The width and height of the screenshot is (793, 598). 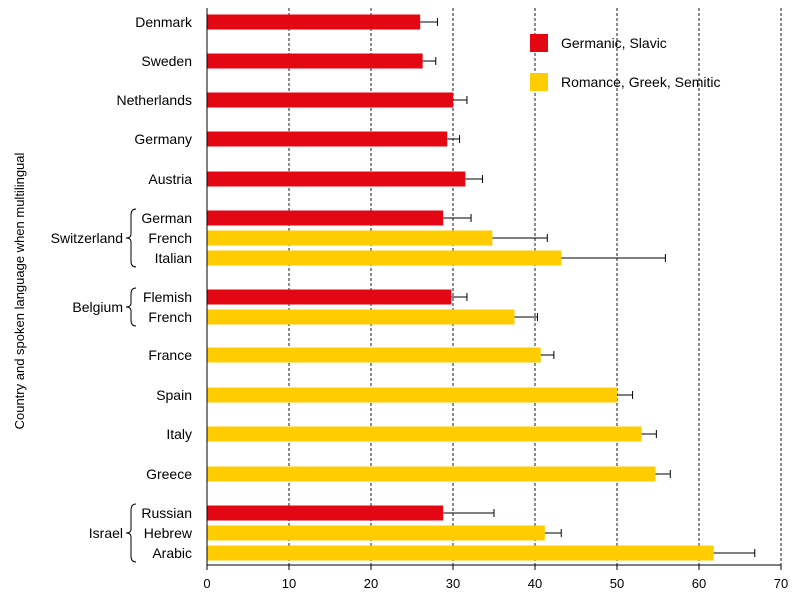 What do you see at coordinates (617, 583) in the screenshot?
I see `x-tick-label: 50` at bounding box center [617, 583].